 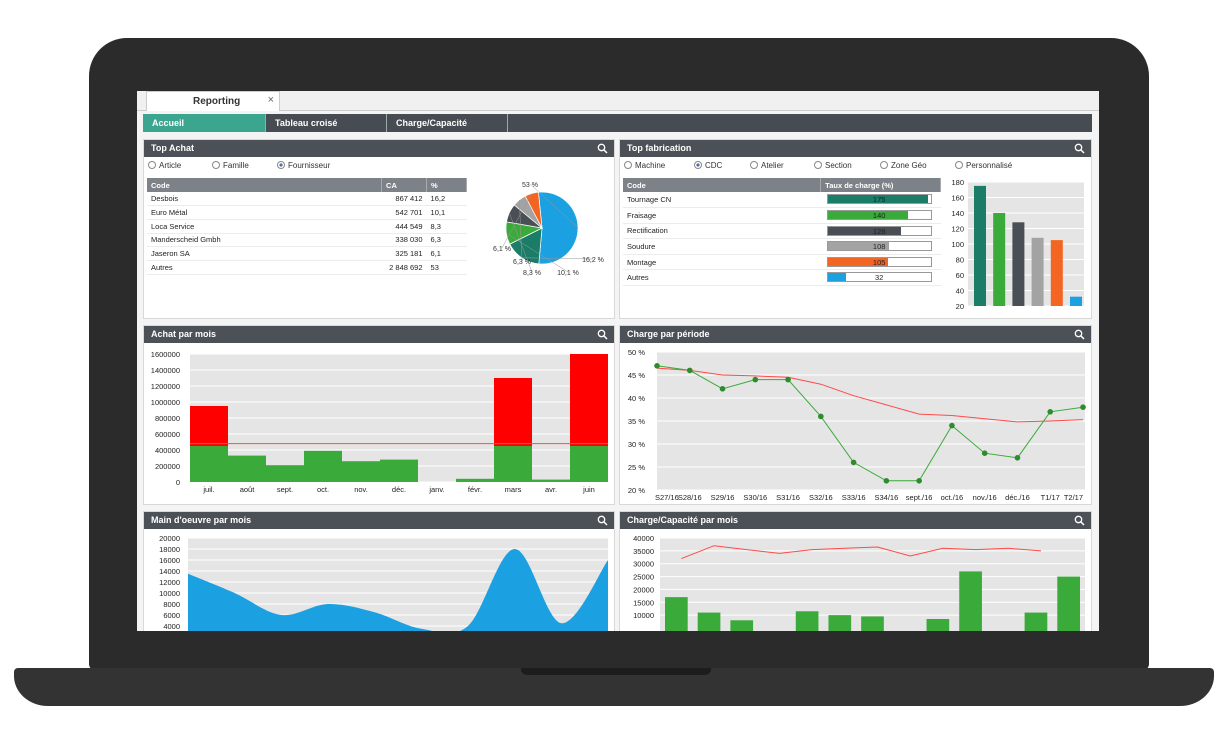 I want to click on cell: 108, so click(x=880, y=246).